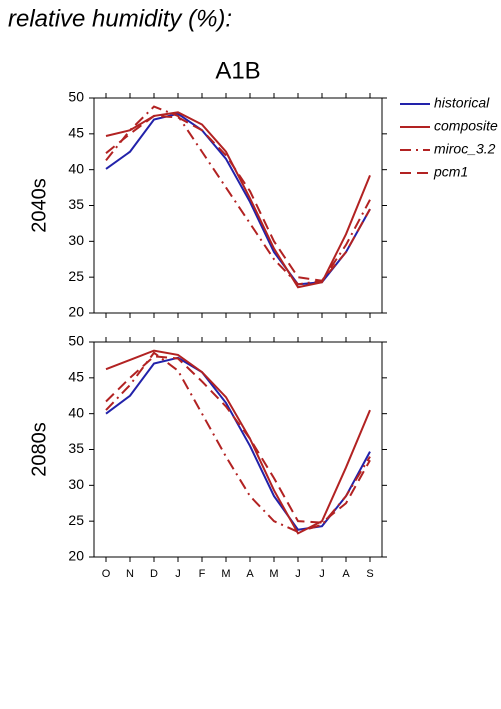  I want to click on x-tick-label: S, so click(369, 574).